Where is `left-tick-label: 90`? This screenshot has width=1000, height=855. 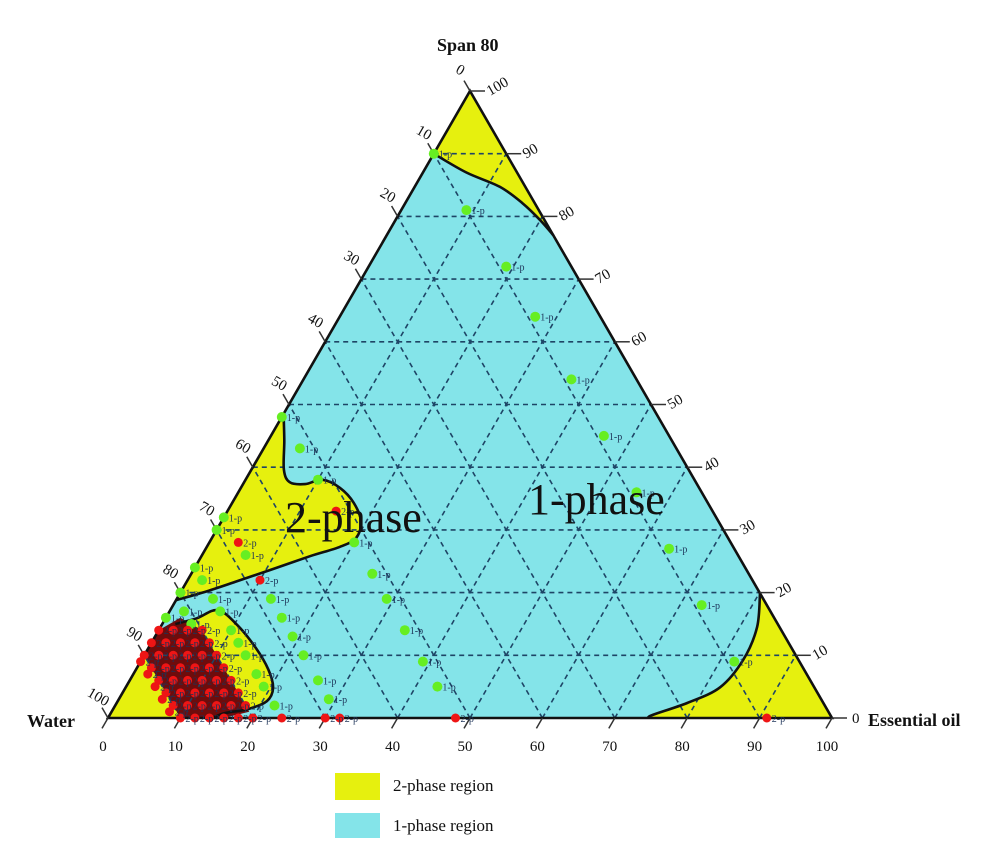 left-tick-label: 90 is located at coordinates (134, 634).